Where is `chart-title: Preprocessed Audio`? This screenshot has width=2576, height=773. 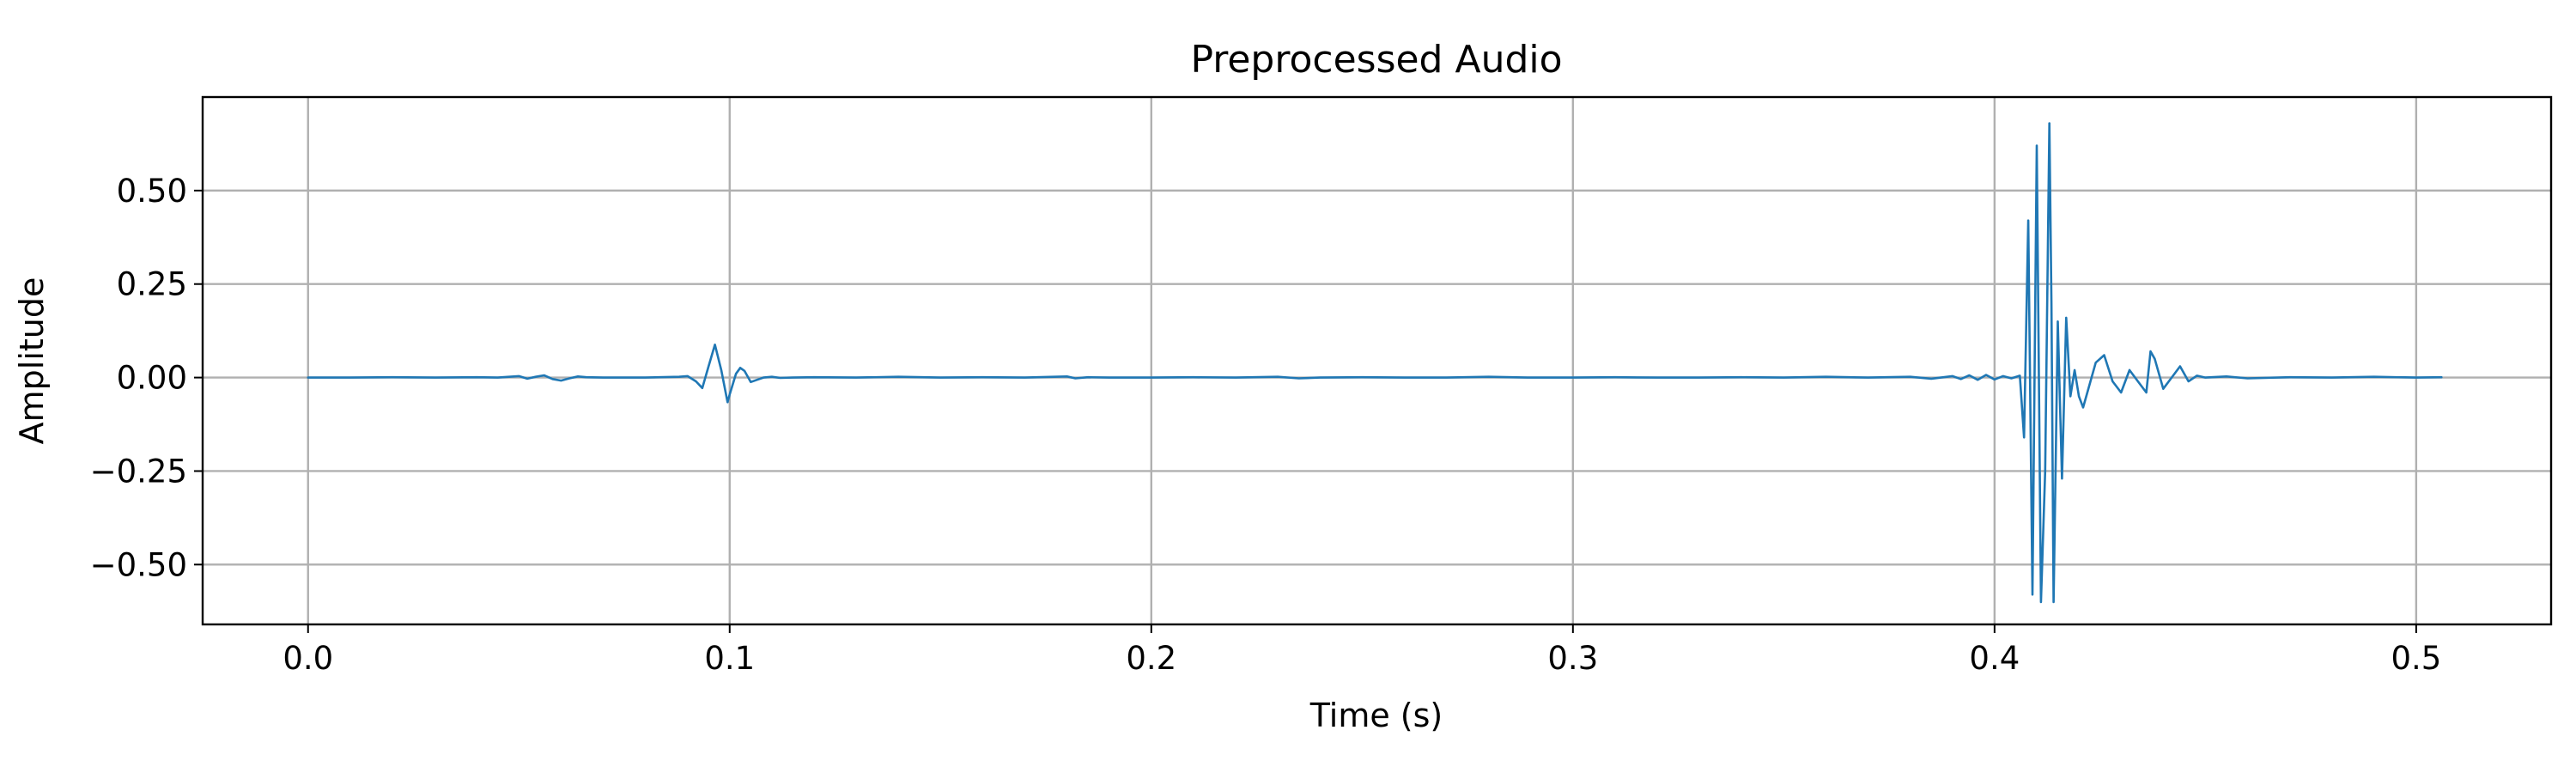
chart-title: Preprocessed Audio is located at coordinates (1376, 60).